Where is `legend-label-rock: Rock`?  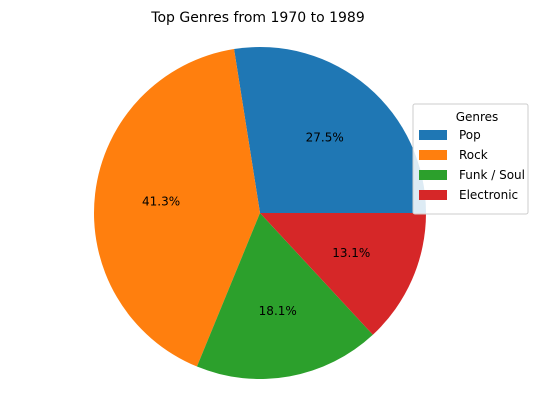
legend-label-rock: Rock is located at coordinates (473, 155).